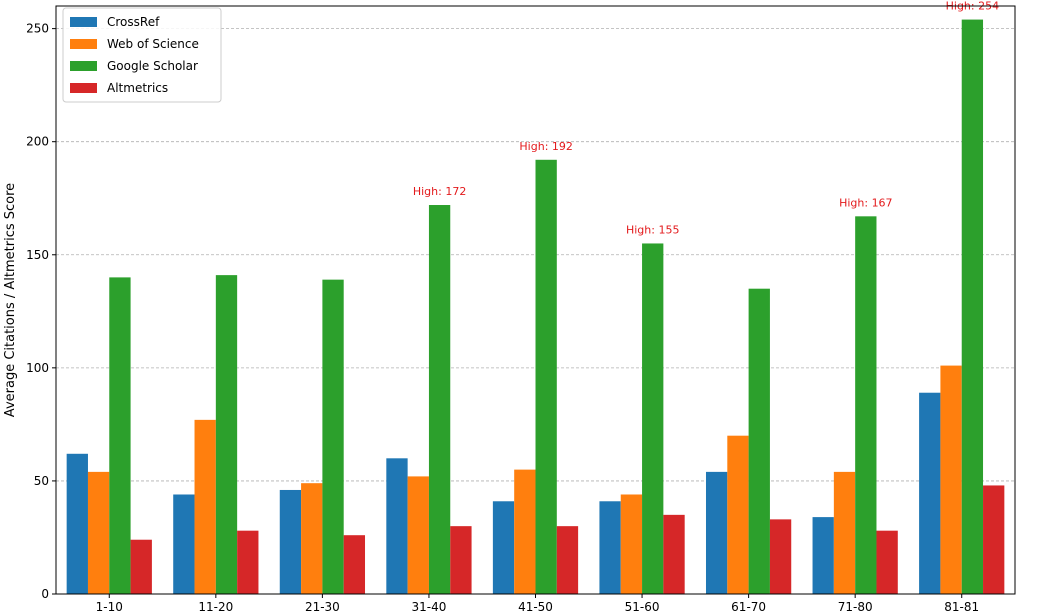 This screenshot has width=1052, height=616. Describe the element at coordinates (545, 146) in the screenshot. I see `annotation-label: High: 192` at that location.